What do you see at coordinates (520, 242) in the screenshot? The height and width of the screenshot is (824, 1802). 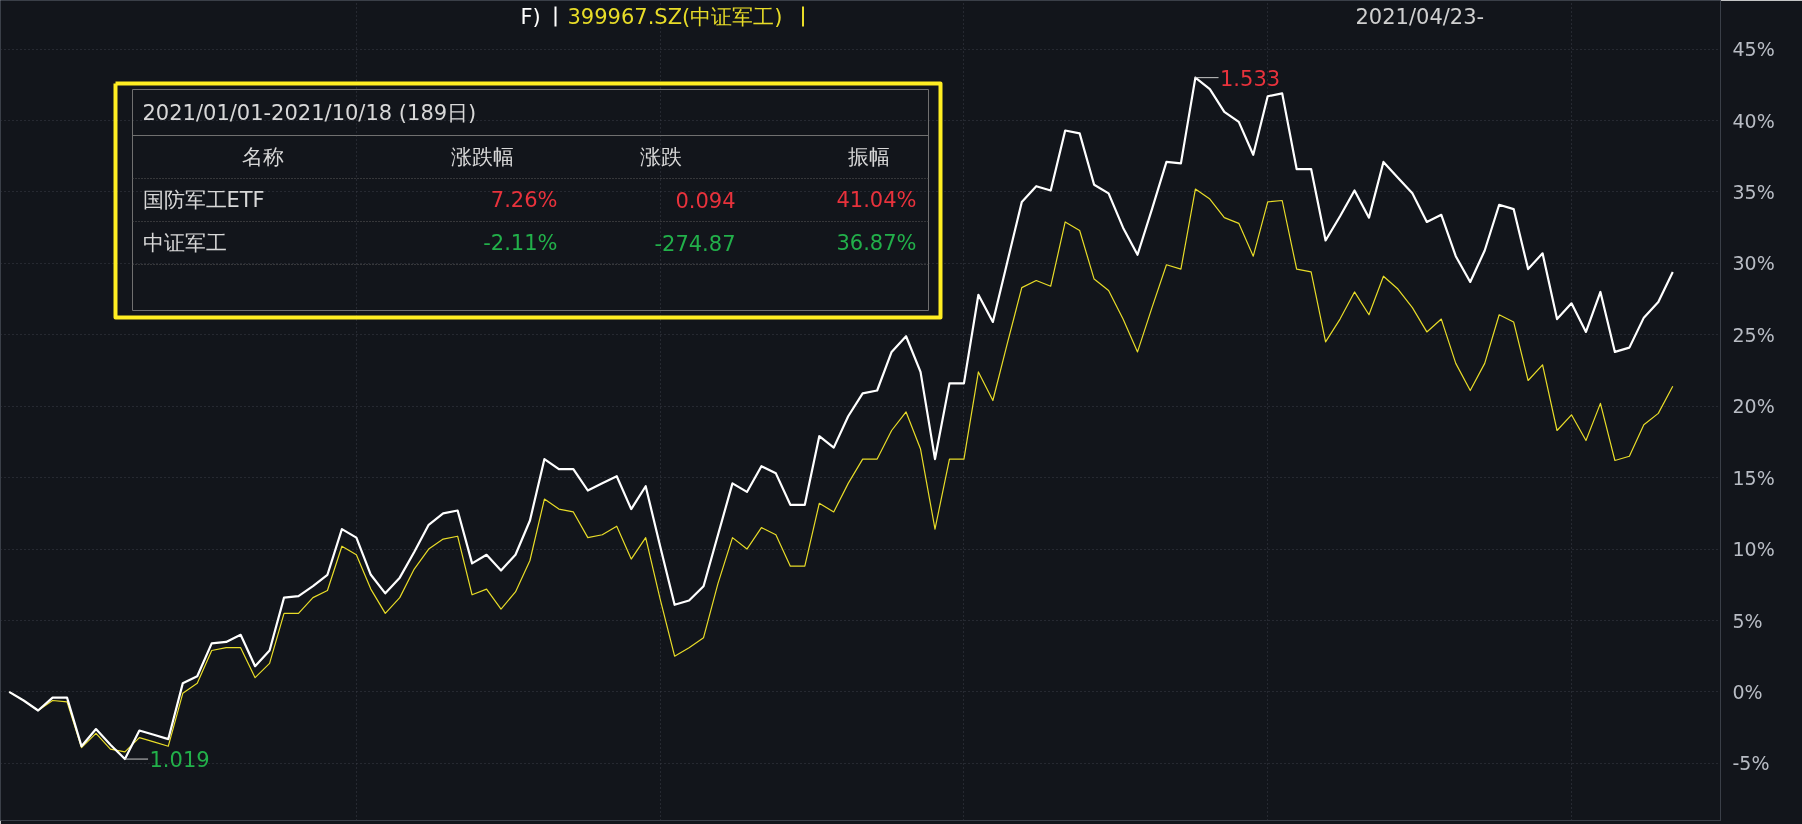 I see `annotation: -2.11%` at bounding box center [520, 242].